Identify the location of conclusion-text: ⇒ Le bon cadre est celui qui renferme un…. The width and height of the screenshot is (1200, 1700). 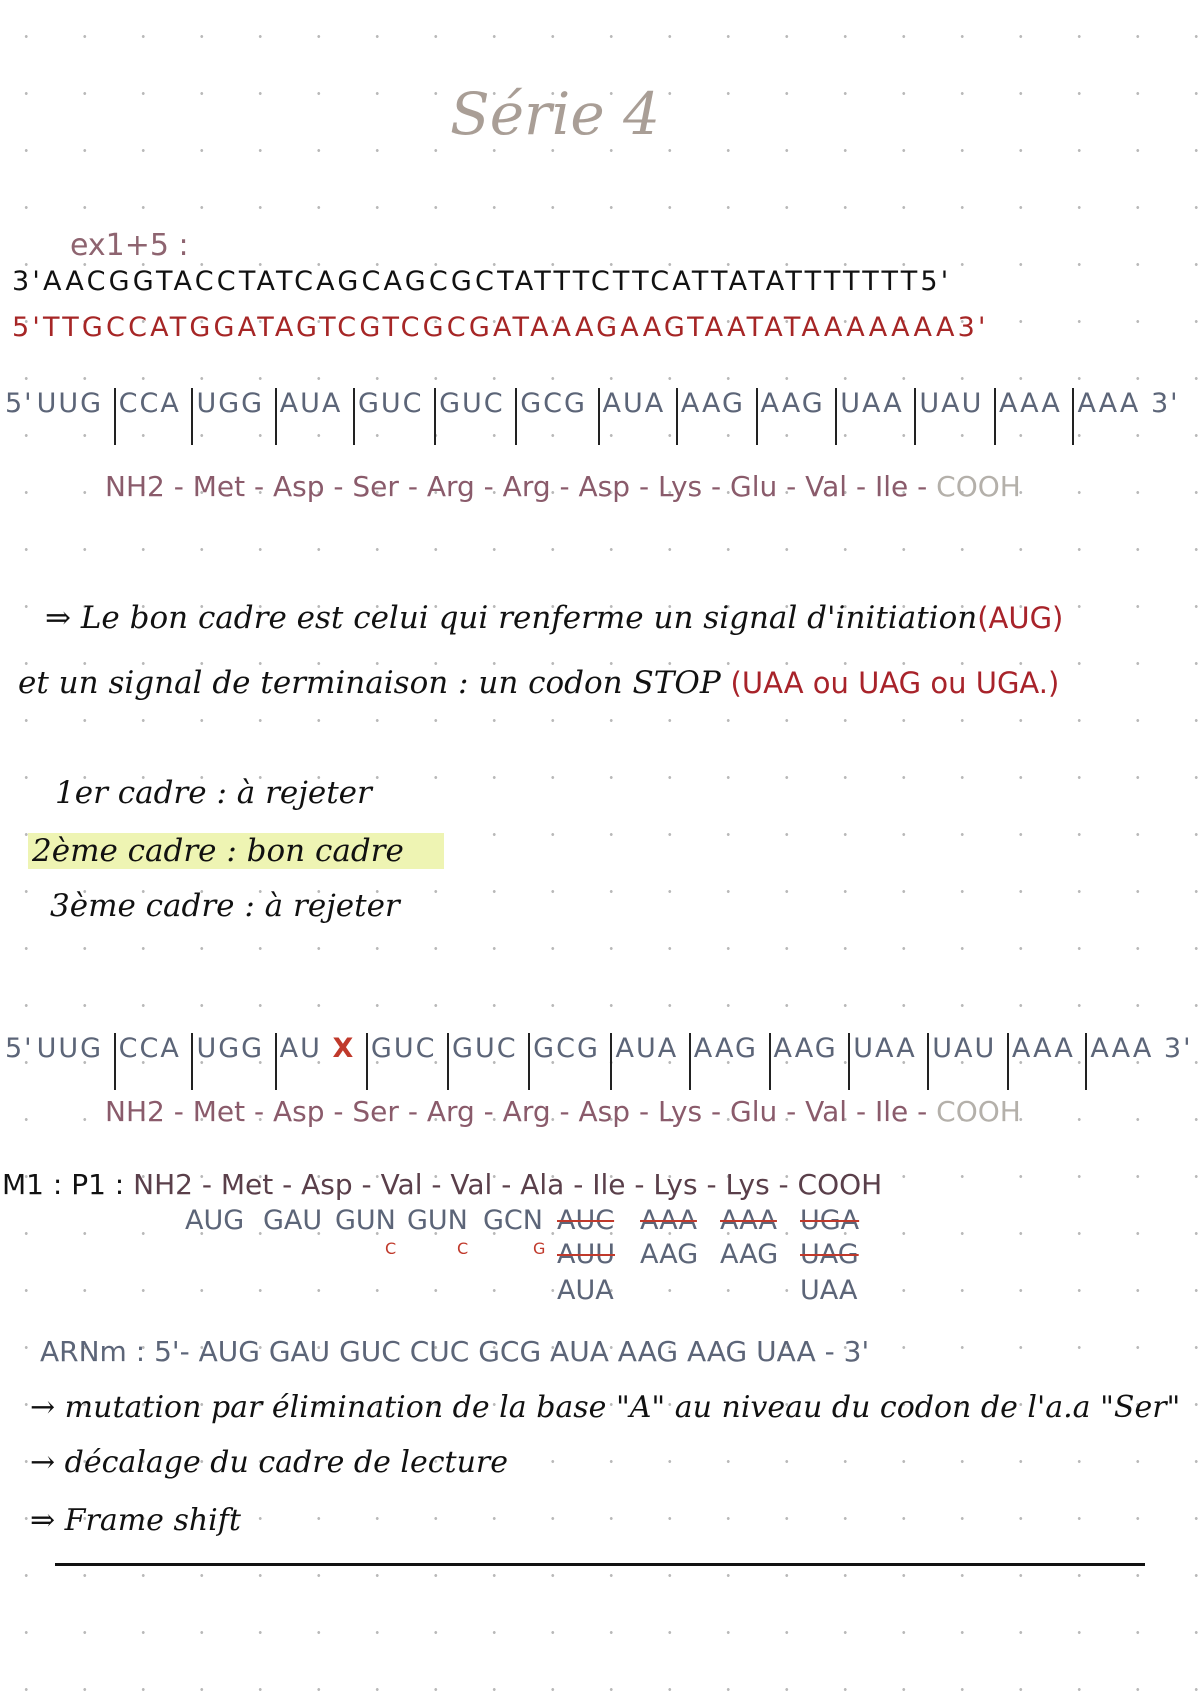
(511, 618).